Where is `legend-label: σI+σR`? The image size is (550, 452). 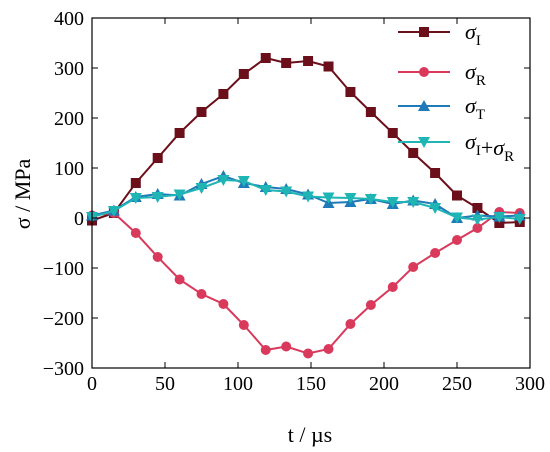 legend-label: σI+σR is located at coordinates (489, 147).